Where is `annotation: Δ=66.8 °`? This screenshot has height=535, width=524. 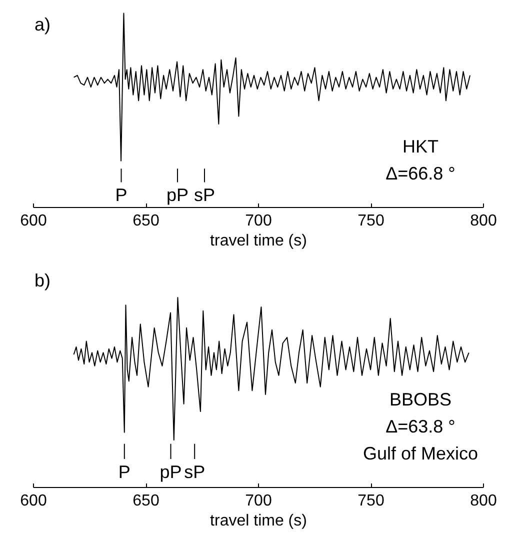 annotation: Δ=66.8 ° is located at coordinates (421, 174).